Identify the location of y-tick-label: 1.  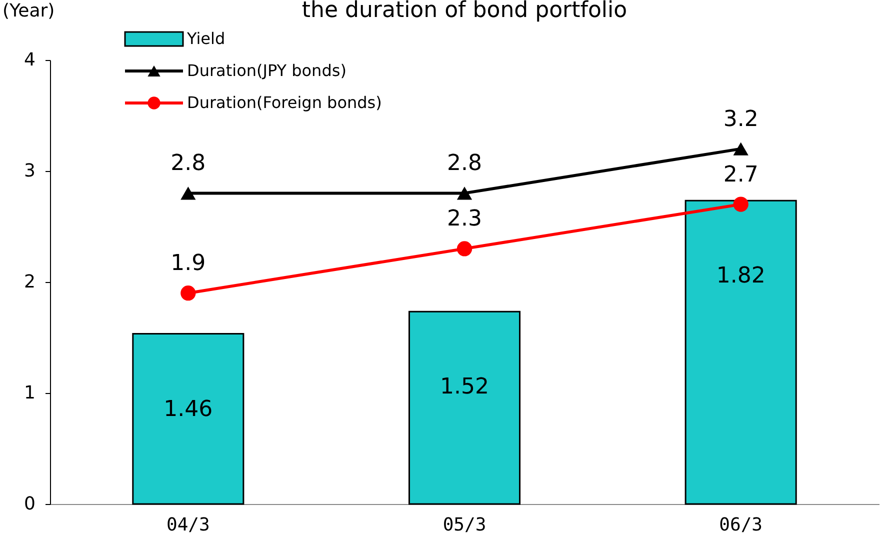
(30, 393).